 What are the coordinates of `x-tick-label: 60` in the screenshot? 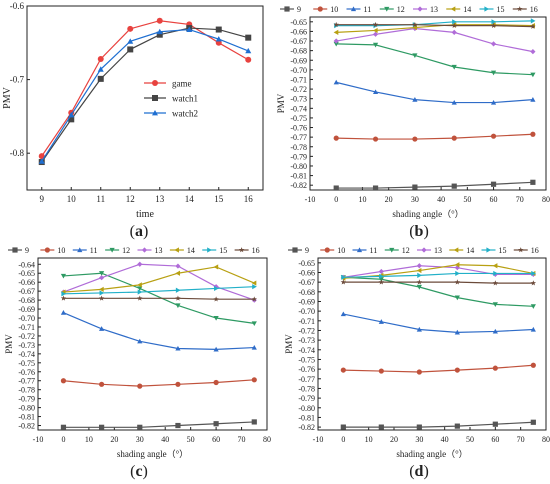 It's located at (216, 439).